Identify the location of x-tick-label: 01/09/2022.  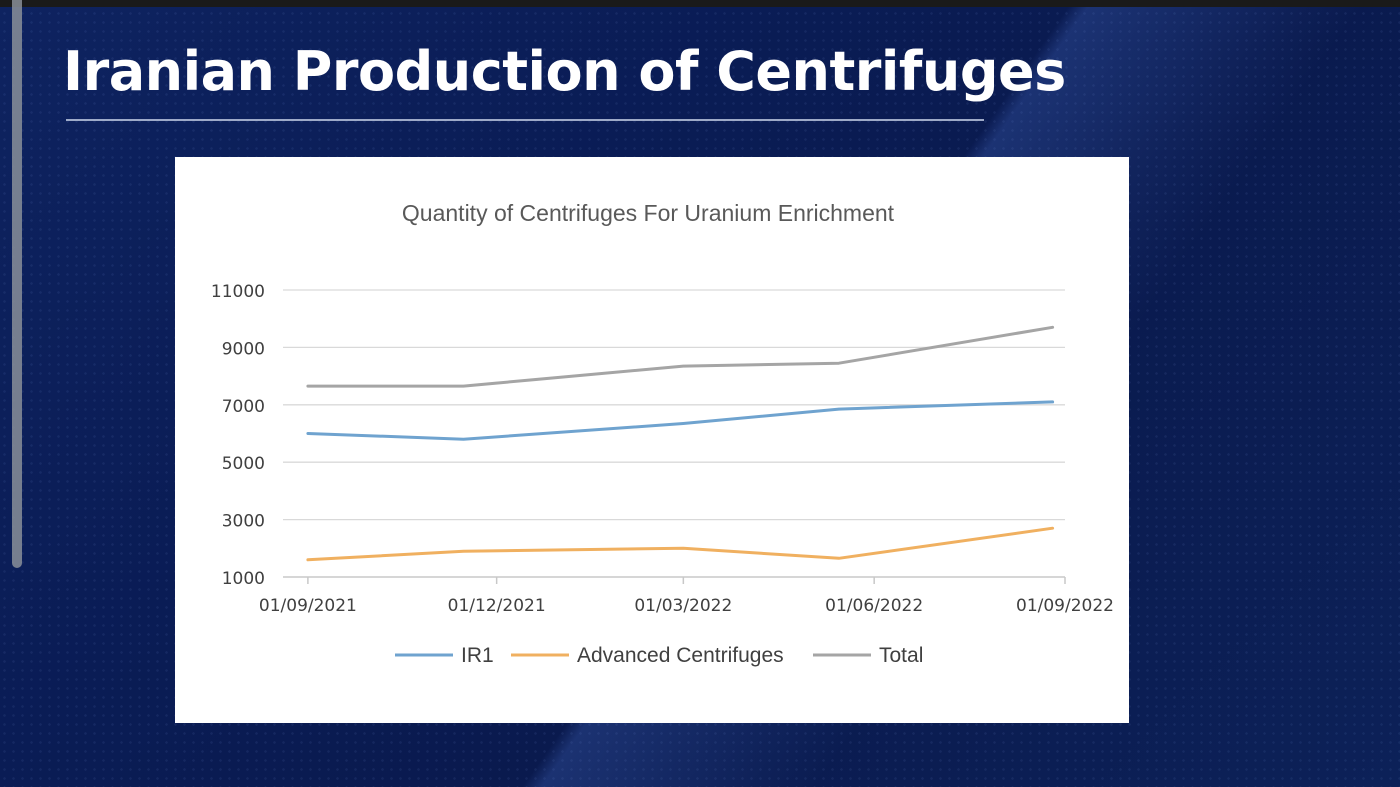
(1065, 606).